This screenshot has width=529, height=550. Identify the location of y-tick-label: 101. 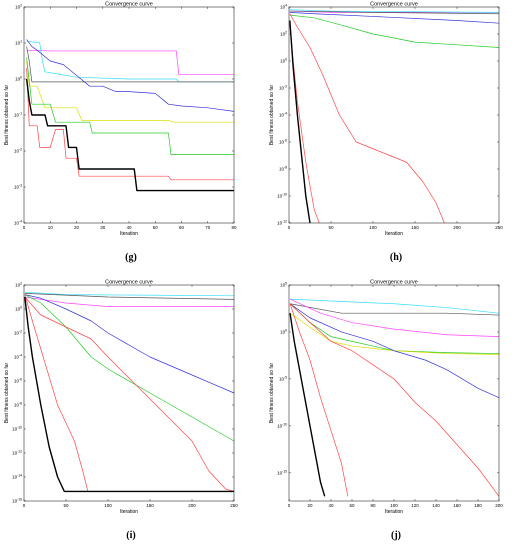
(18, 43).